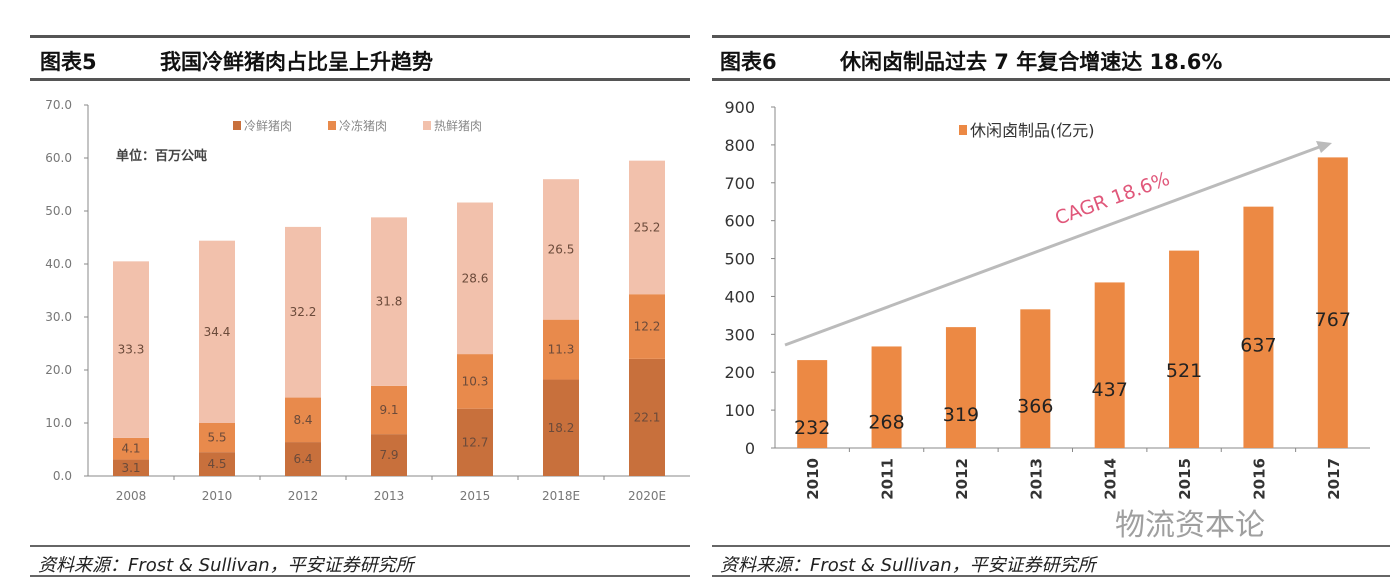  I want to click on left-data-label: 22.1, so click(647, 417).